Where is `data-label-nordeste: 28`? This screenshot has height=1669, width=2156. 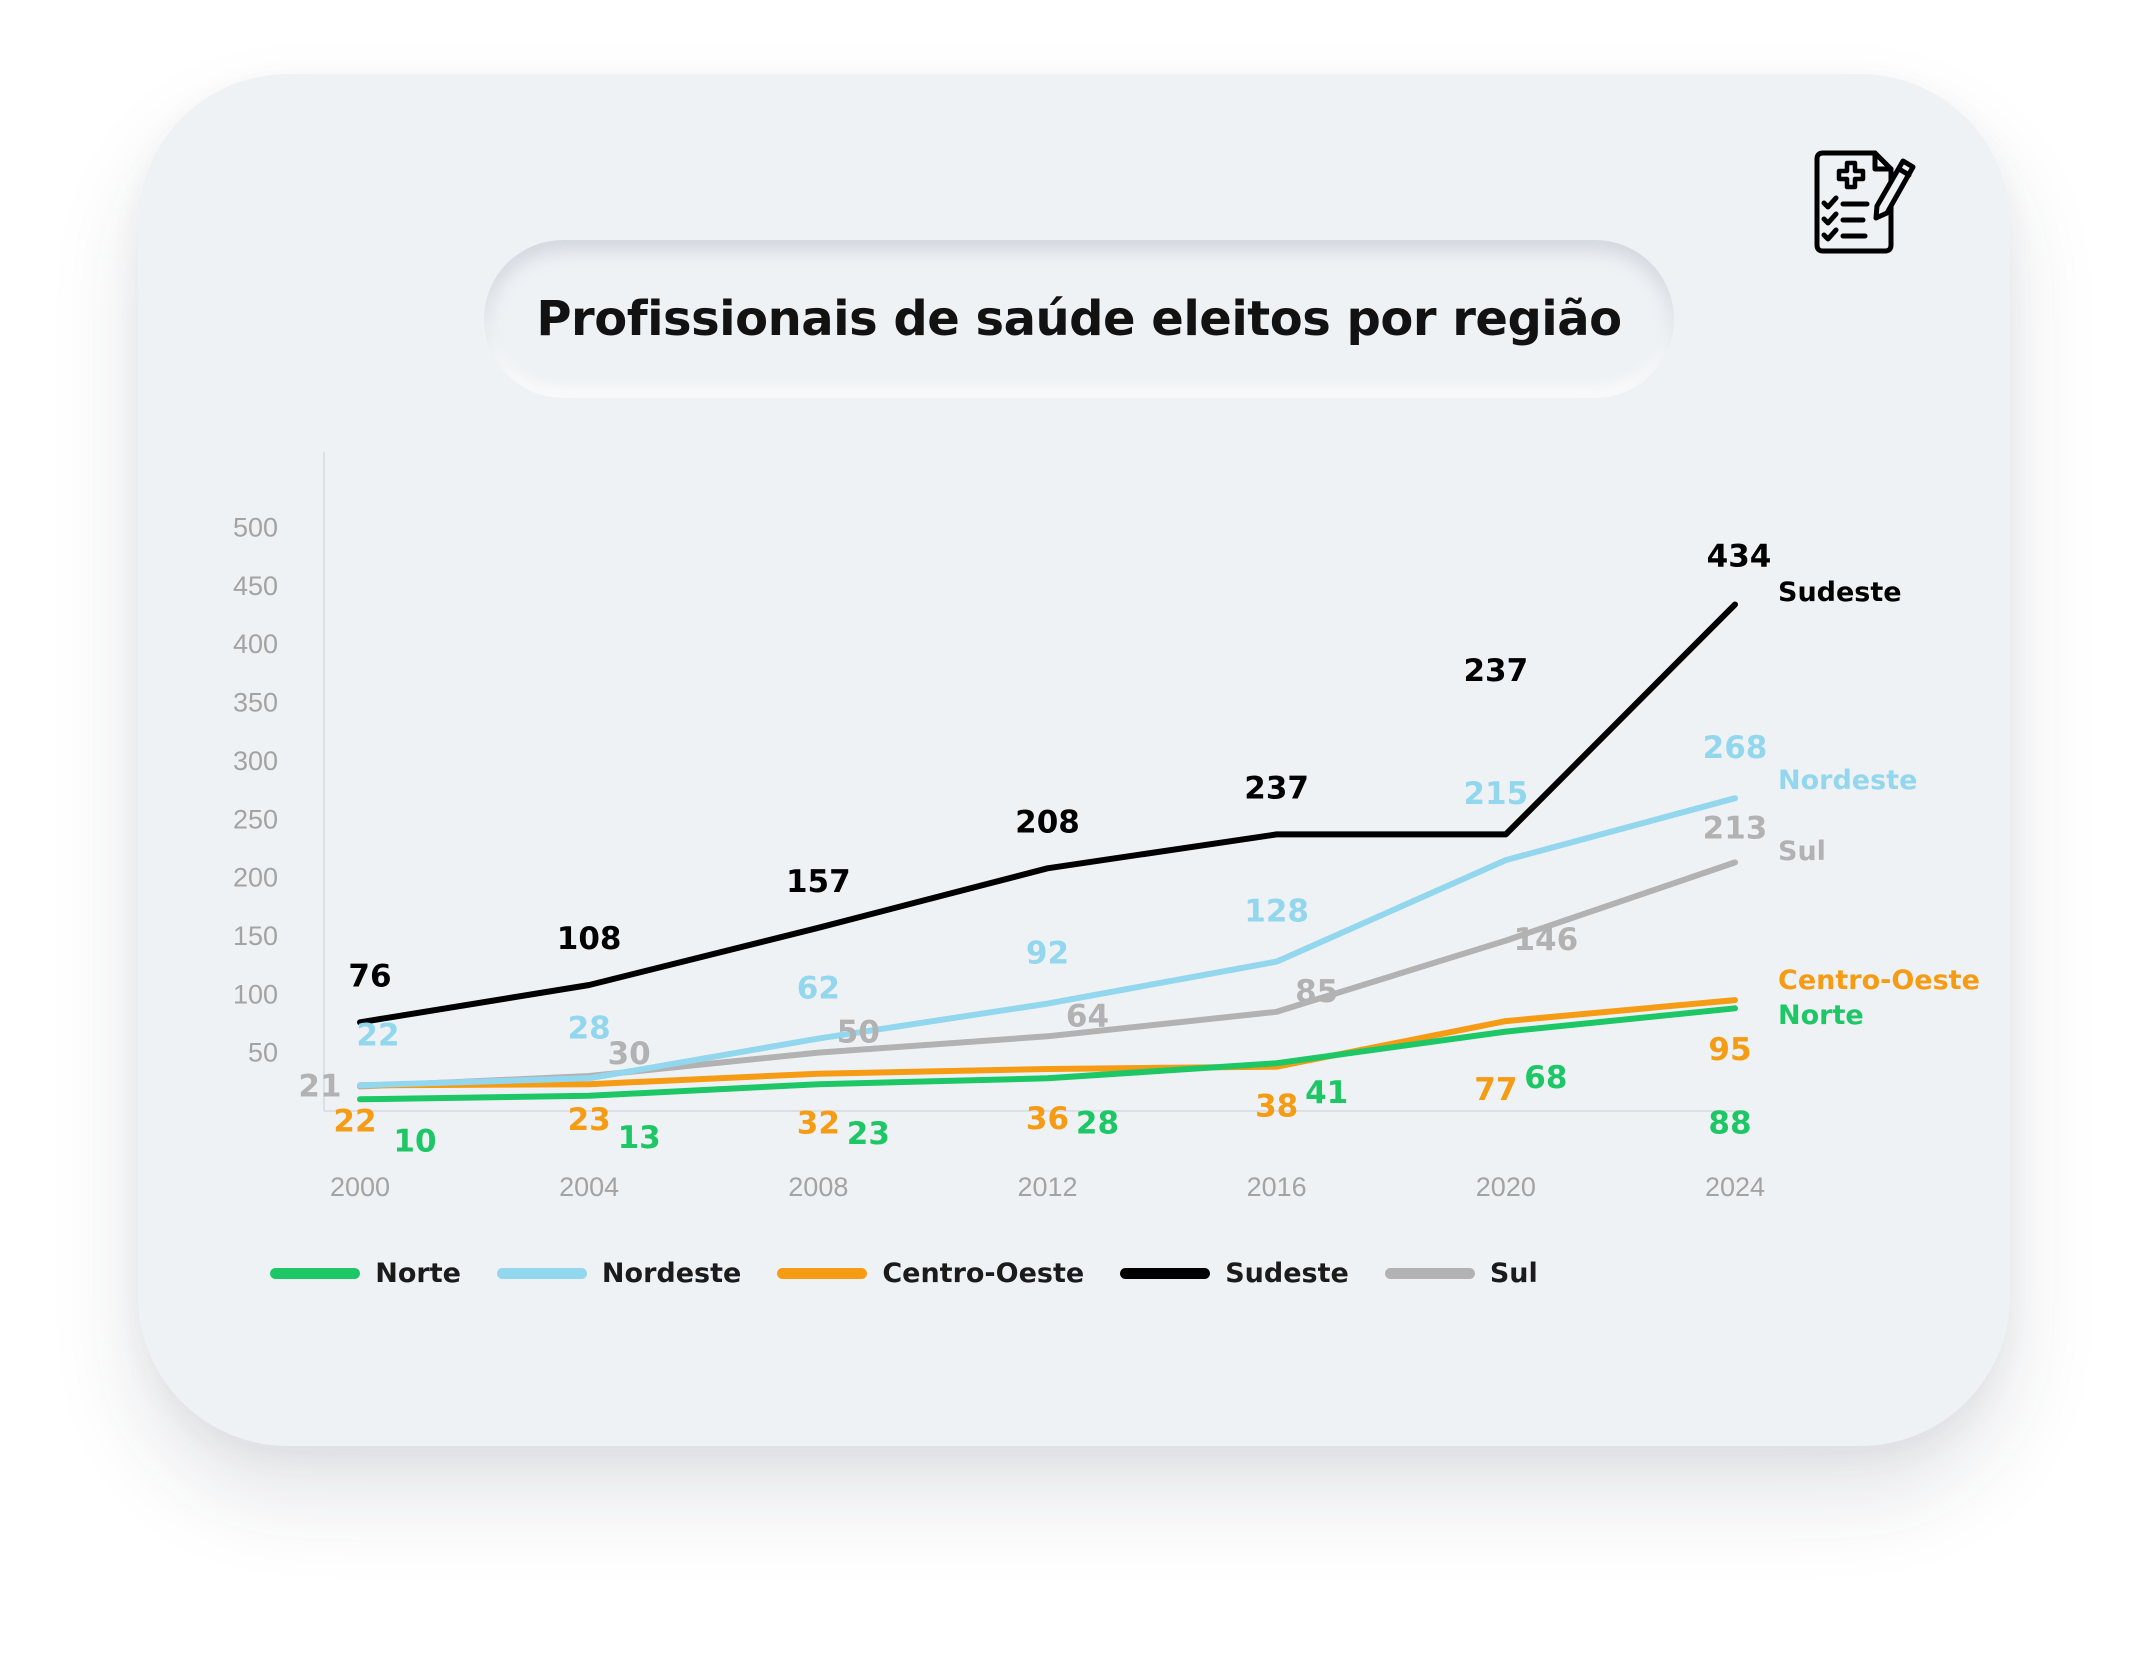
data-label-nordeste: 28 is located at coordinates (589, 1028).